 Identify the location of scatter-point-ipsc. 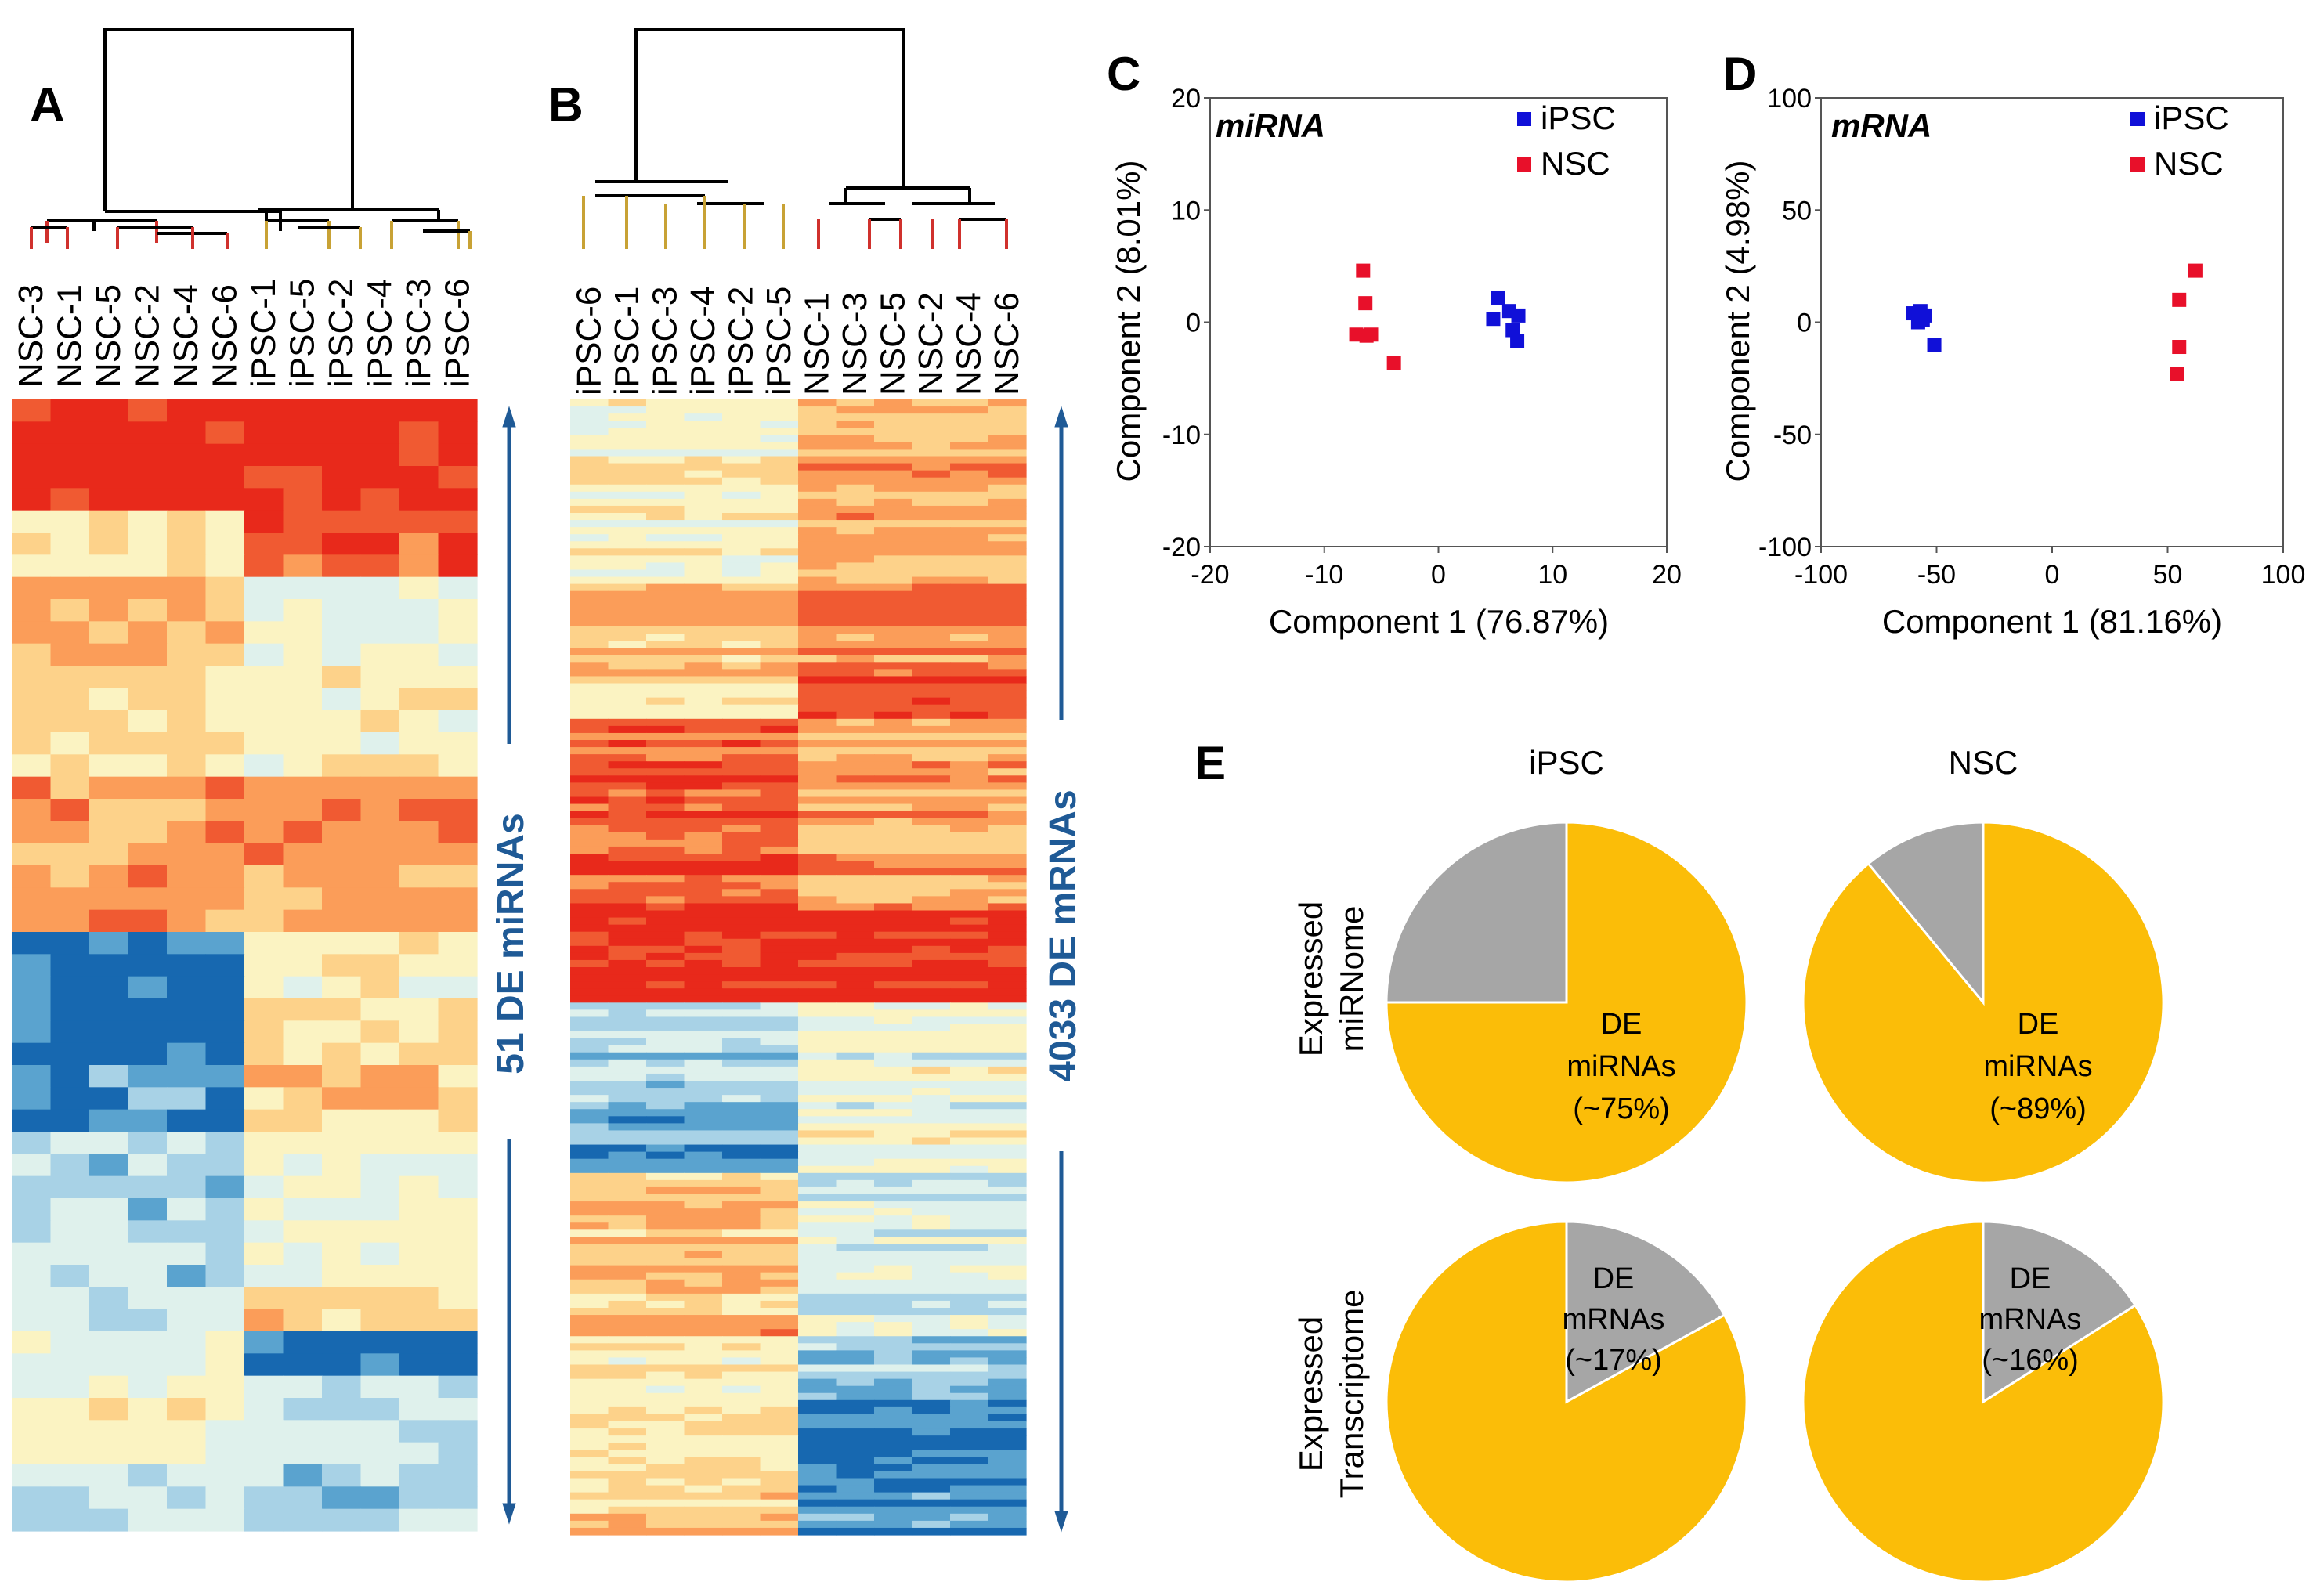
(1517, 341).